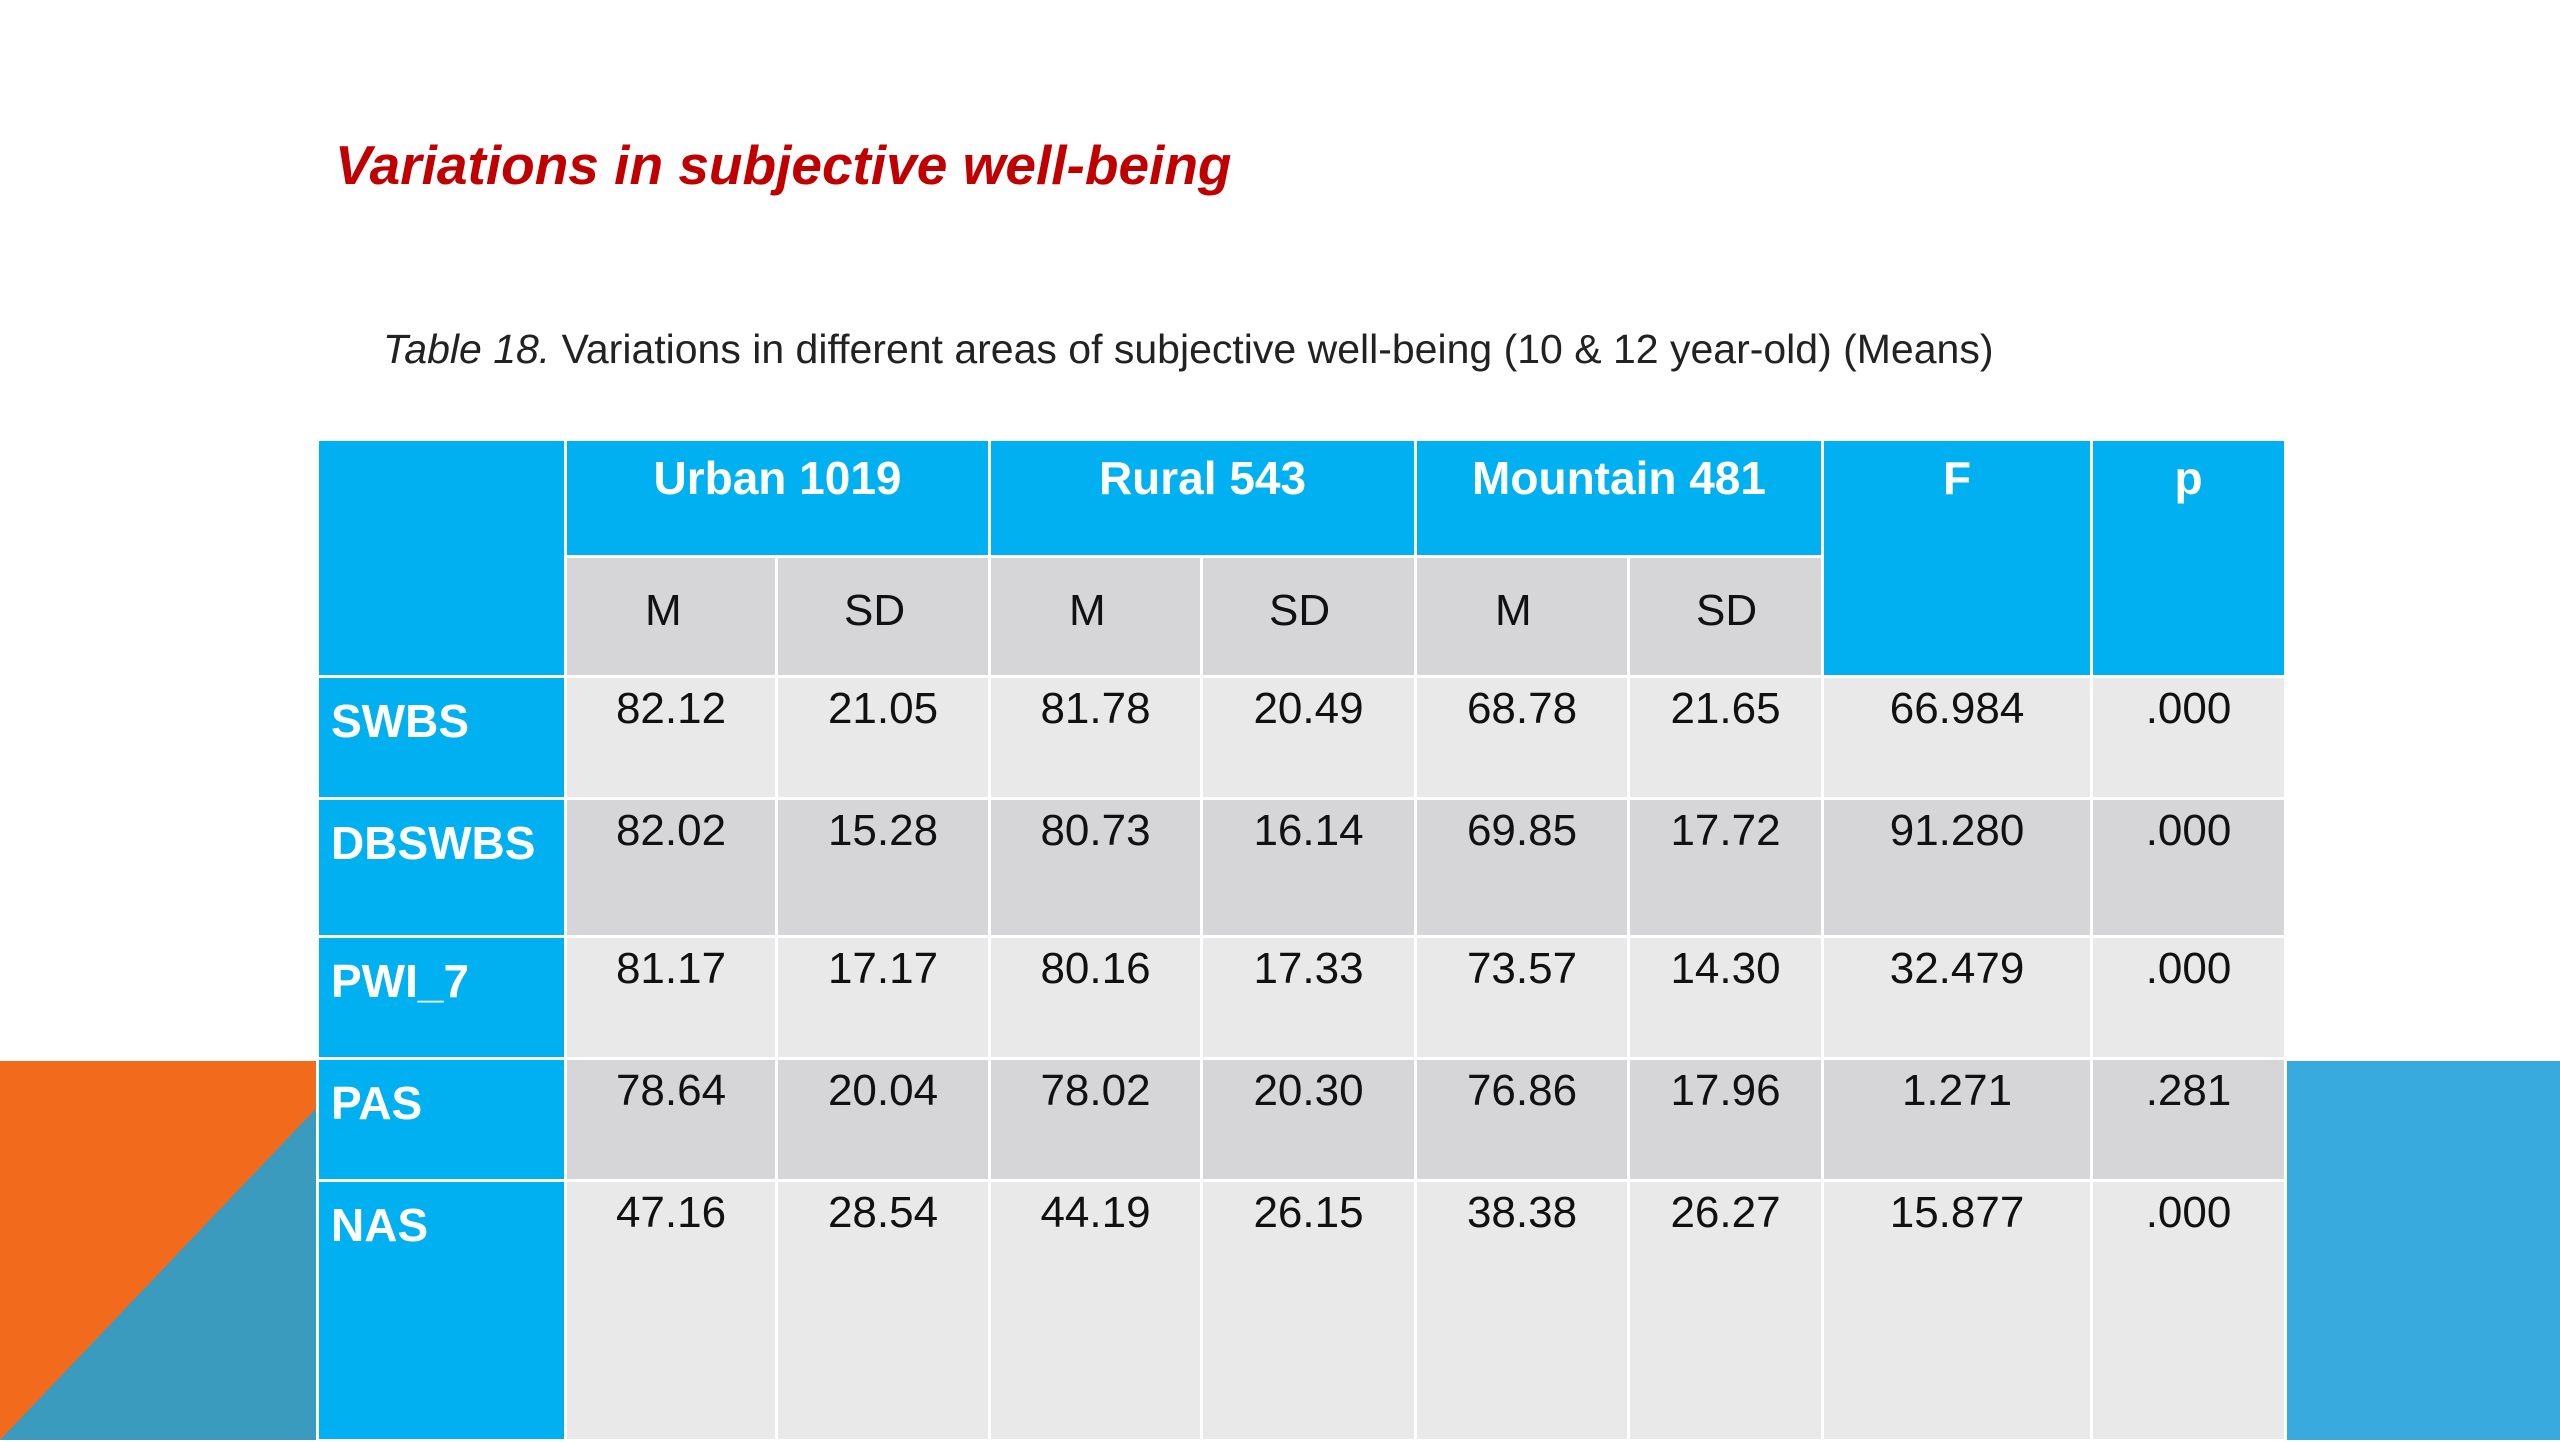 The height and width of the screenshot is (1442, 2560). What do you see at coordinates (883, 867) in the screenshot?
I see `table-cell: 15.28` at bounding box center [883, 867].